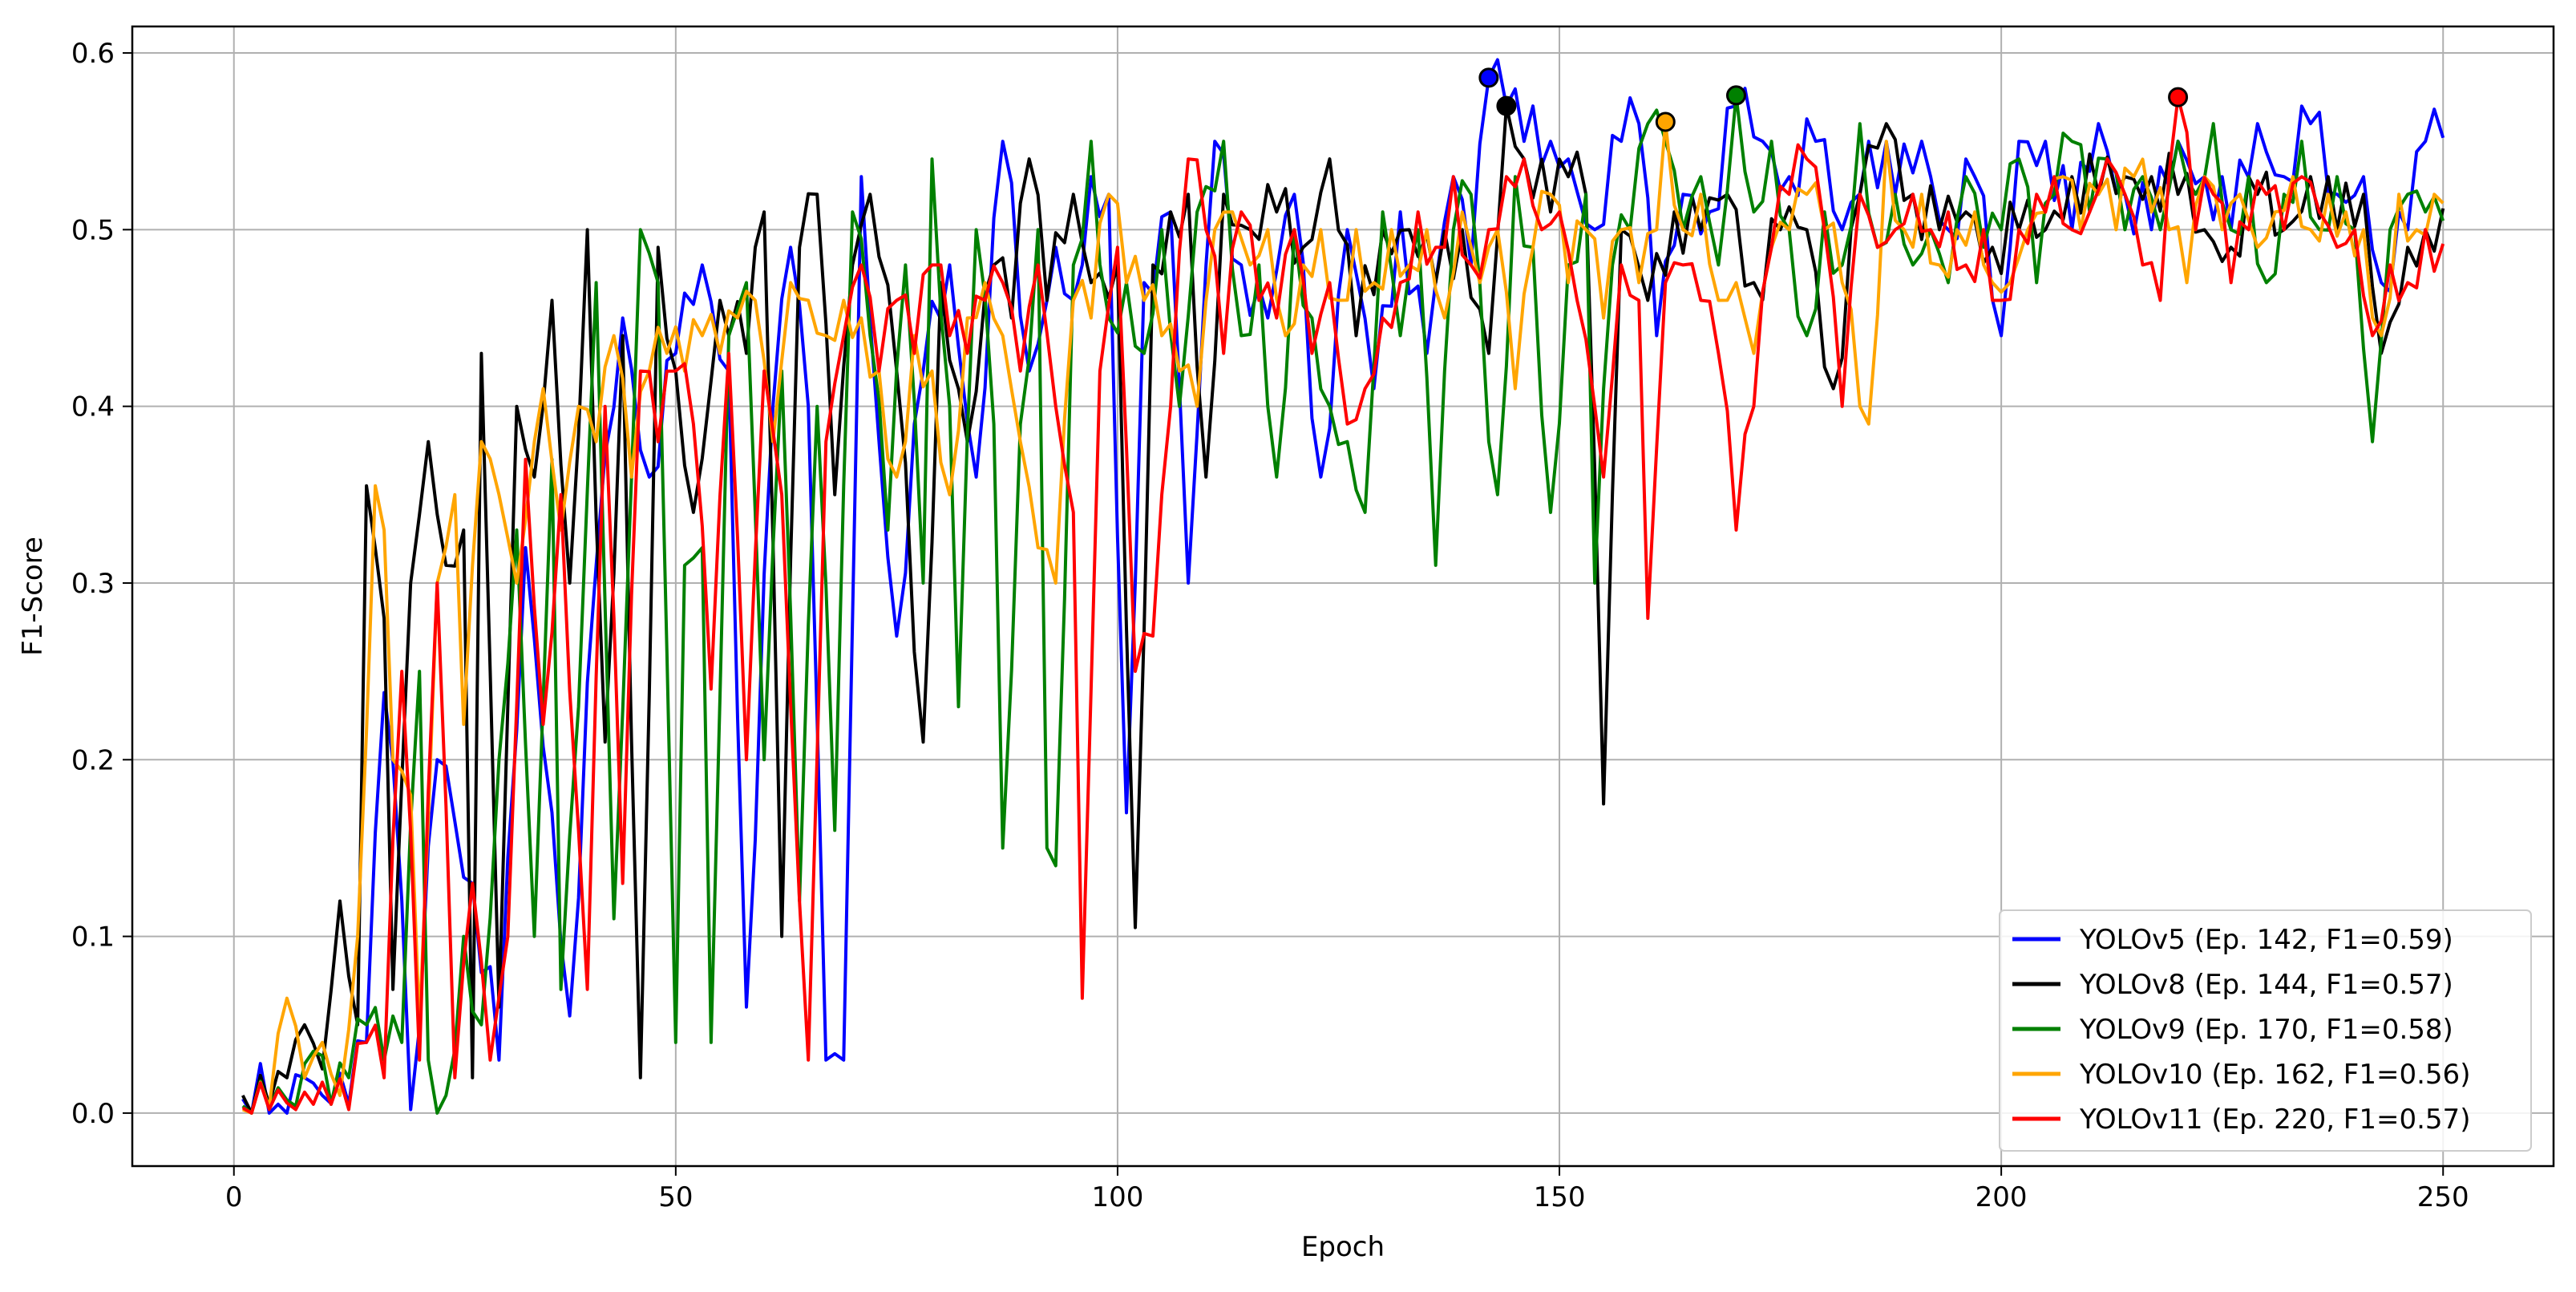 The image size is (2576, 1292). I want to click on legend-entry-label: YOLOv8 (Ep. 144, F1=0.57), so click(2266, 985).